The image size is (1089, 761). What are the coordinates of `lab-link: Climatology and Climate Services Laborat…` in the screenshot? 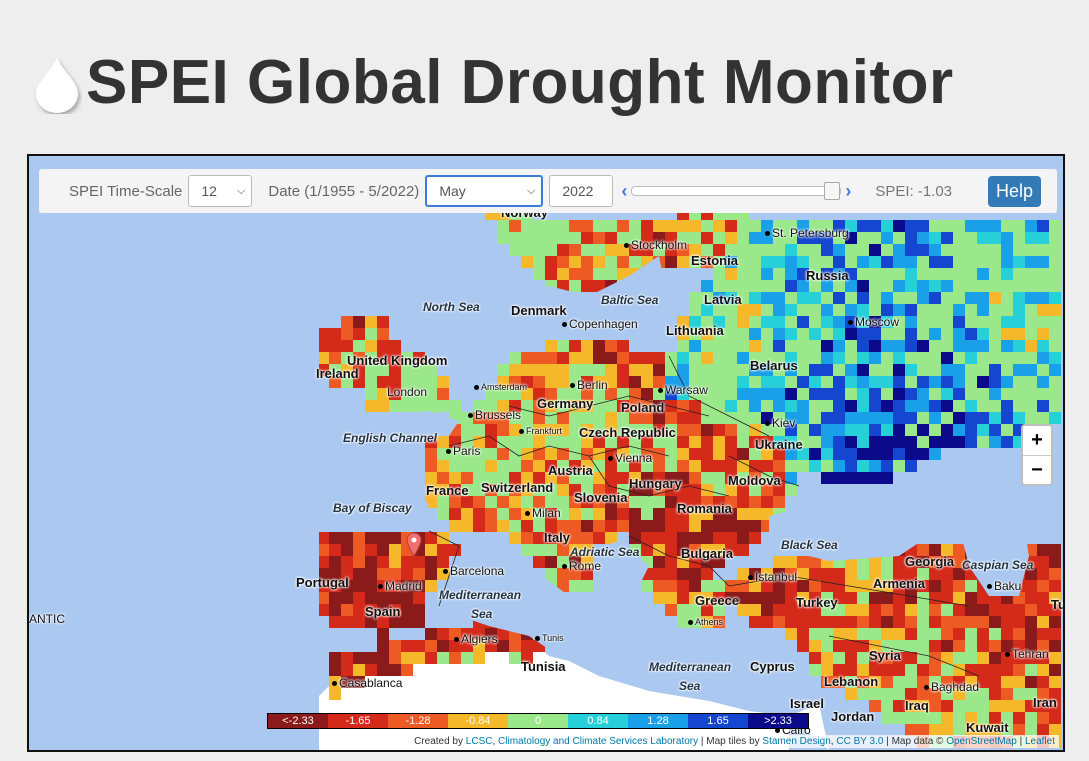 It's located at (598, 741).